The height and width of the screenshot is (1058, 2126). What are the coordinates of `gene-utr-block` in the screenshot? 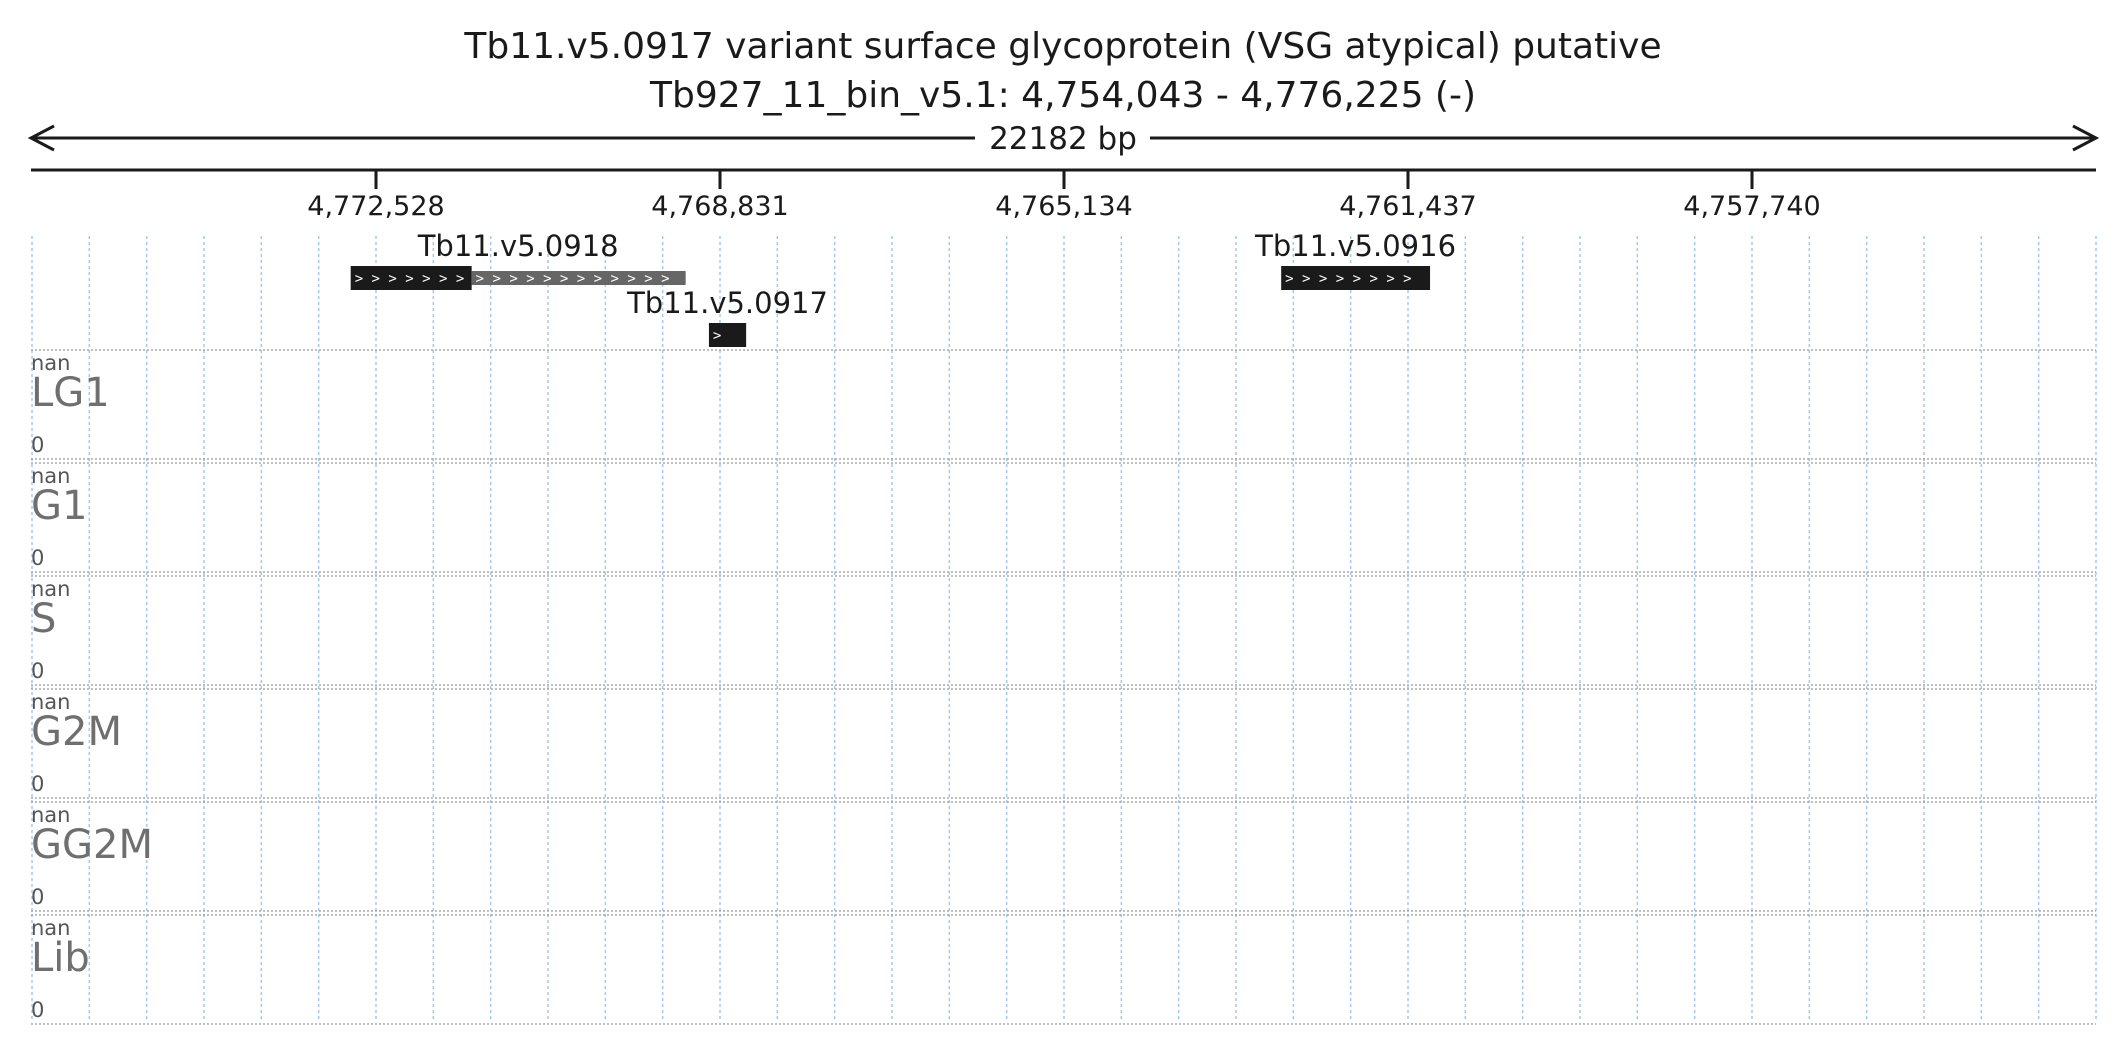 It's located at (578, 278).